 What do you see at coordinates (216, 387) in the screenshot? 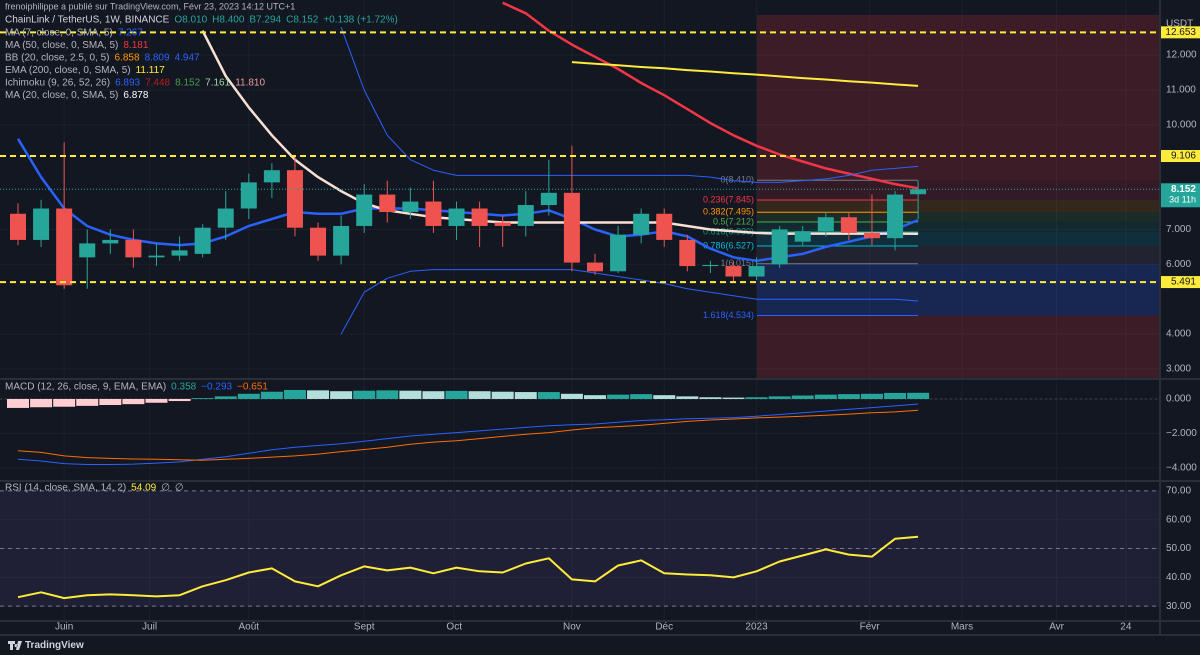
I see `macd-value: −0.293` at bounding box center [216, 387].